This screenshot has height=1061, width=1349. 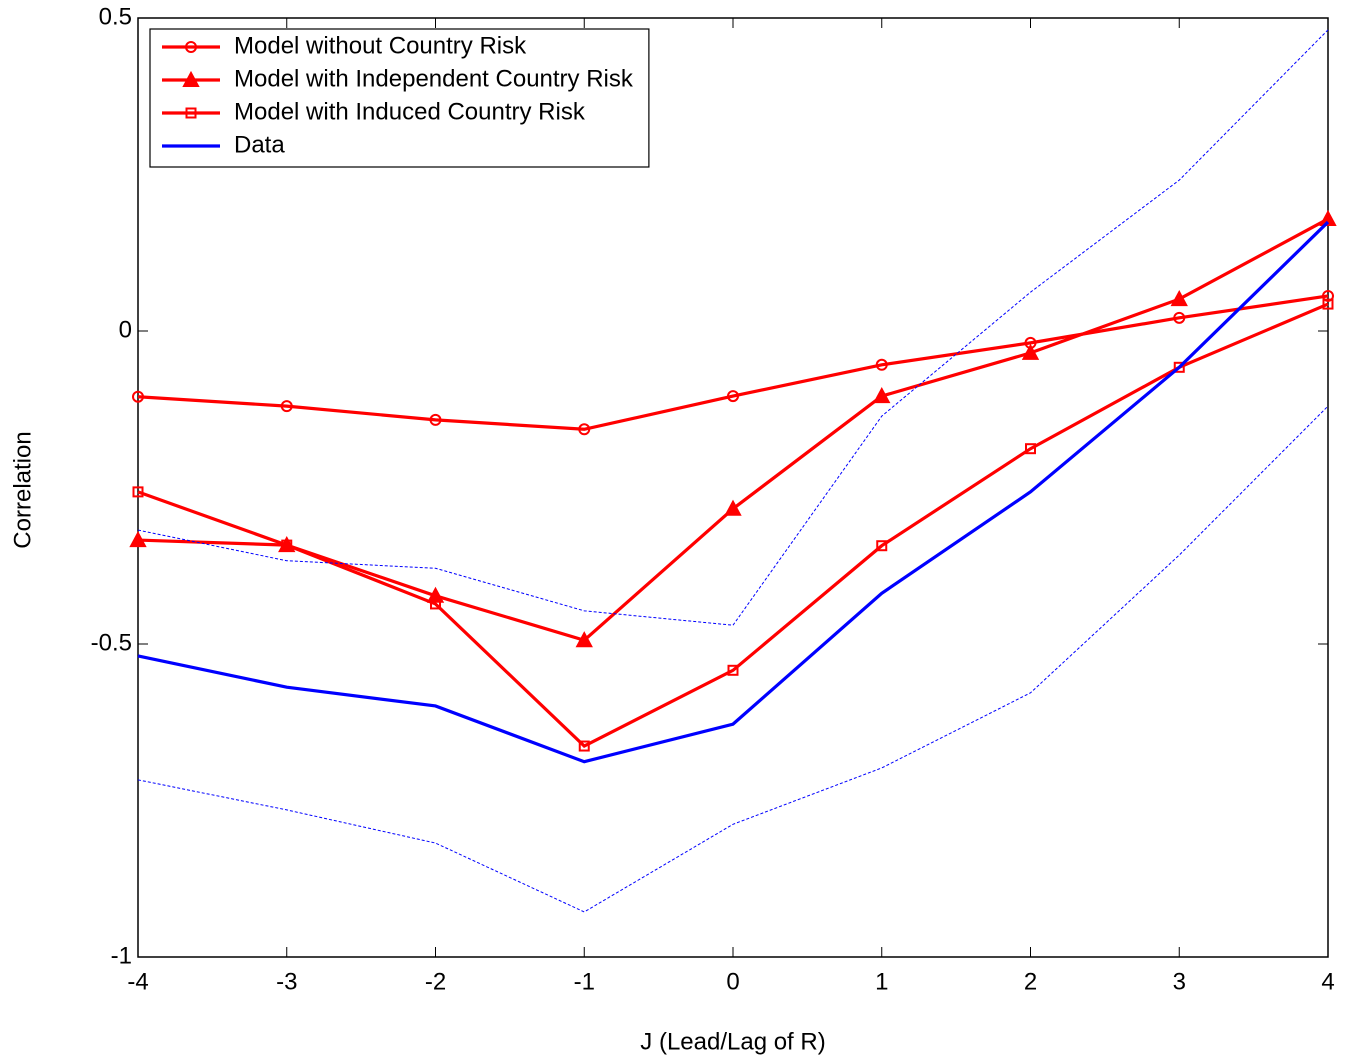 What do you see at coordinates (121, 955) in the screenshot?
I see `y-tick-label: -1` at bounding box center [121, 955].